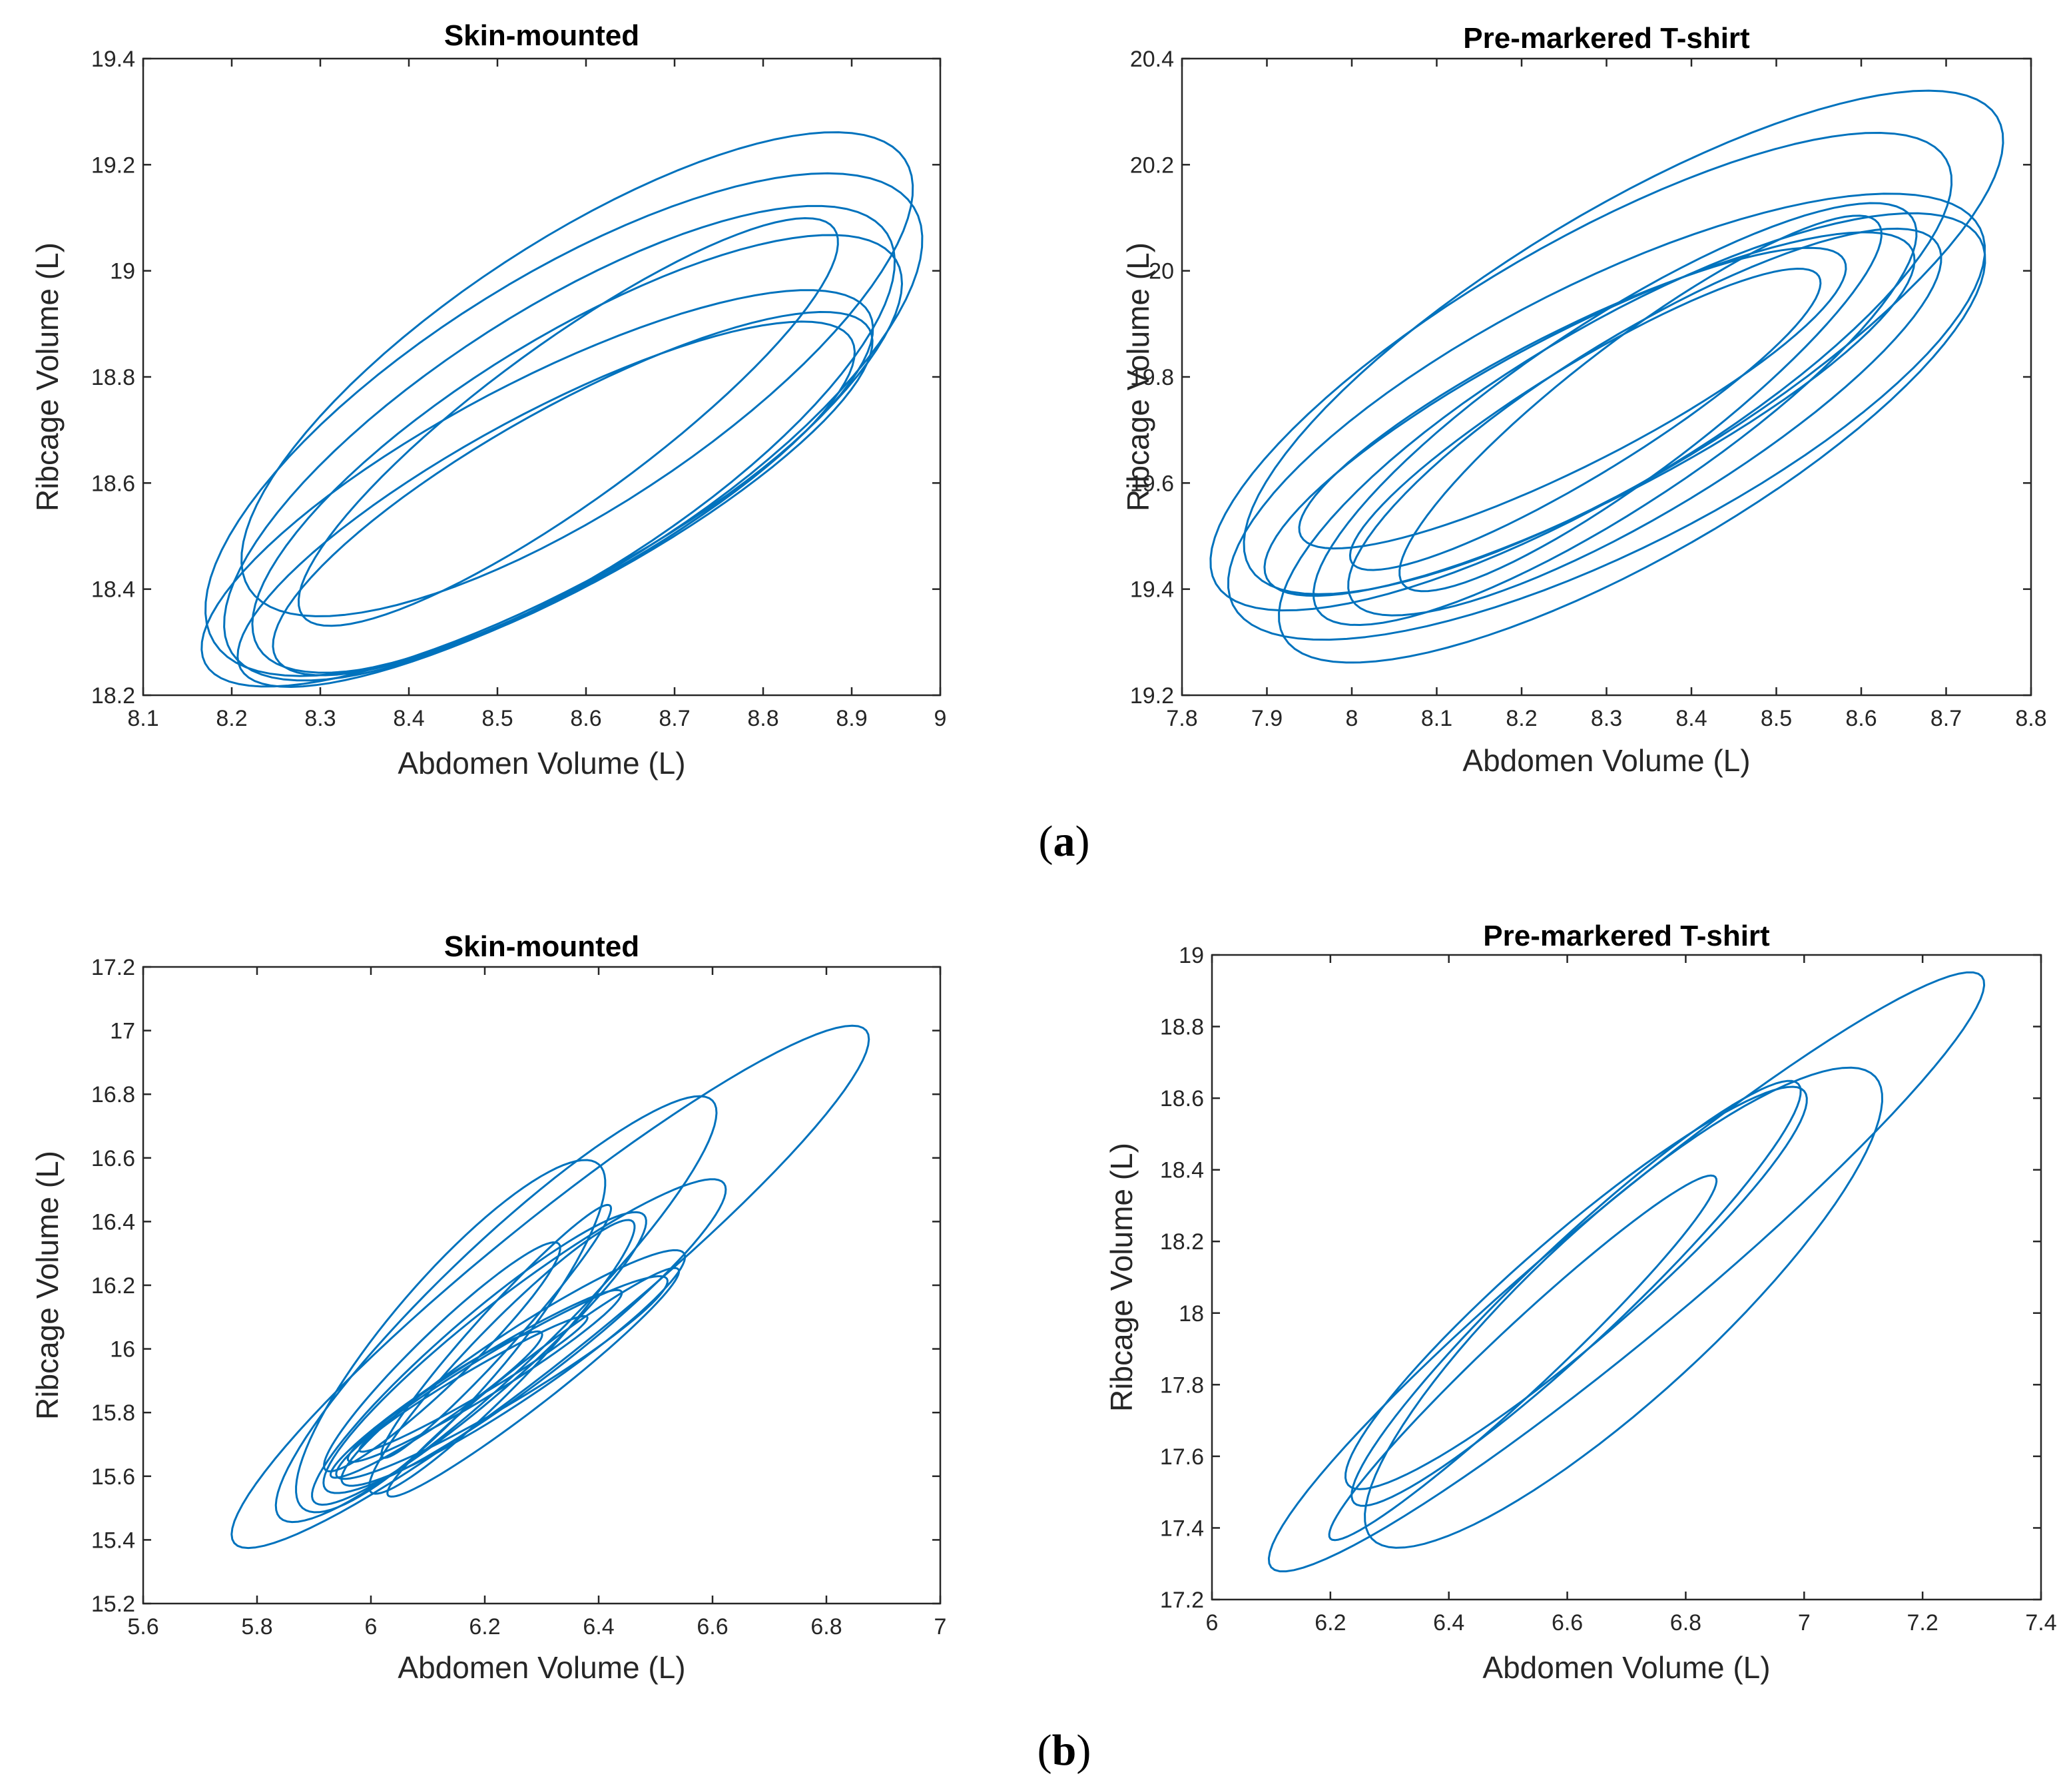 The image size is (2065, 1792). I want to click on y-tick-label: 16, so click(122, 1349).